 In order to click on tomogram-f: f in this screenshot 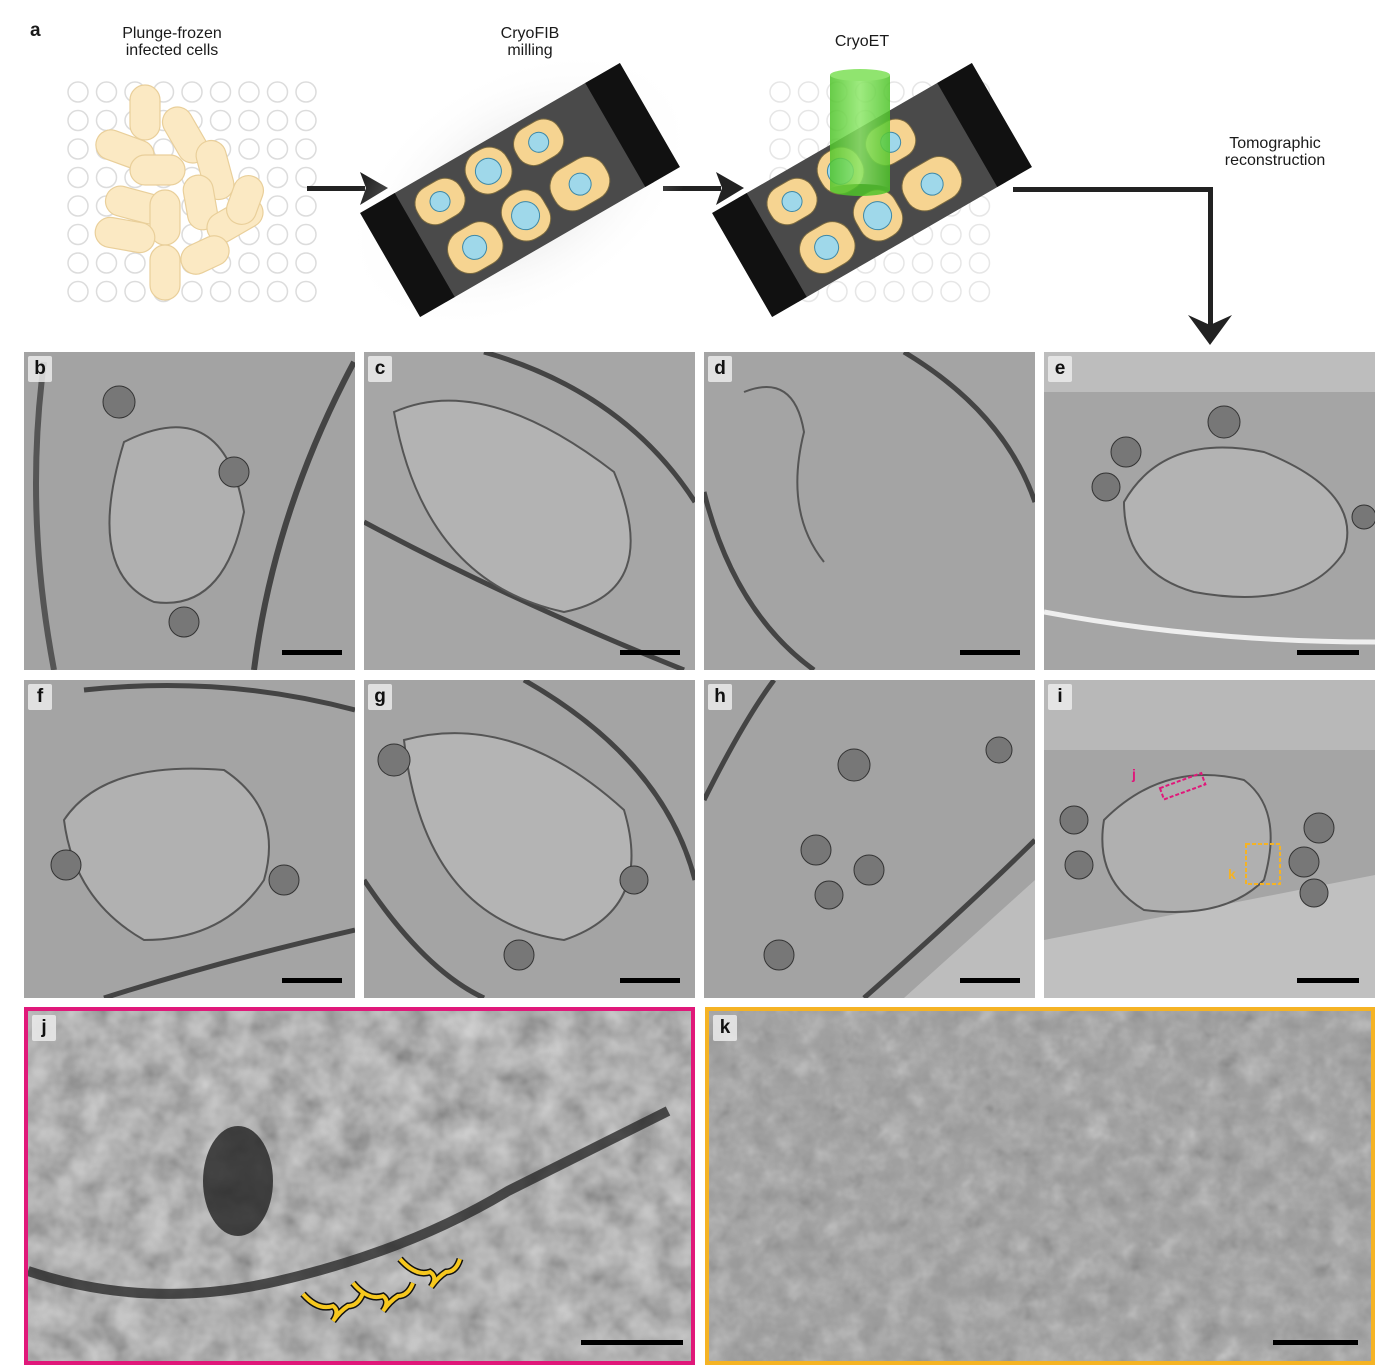, I will do `click(189, 839)`.